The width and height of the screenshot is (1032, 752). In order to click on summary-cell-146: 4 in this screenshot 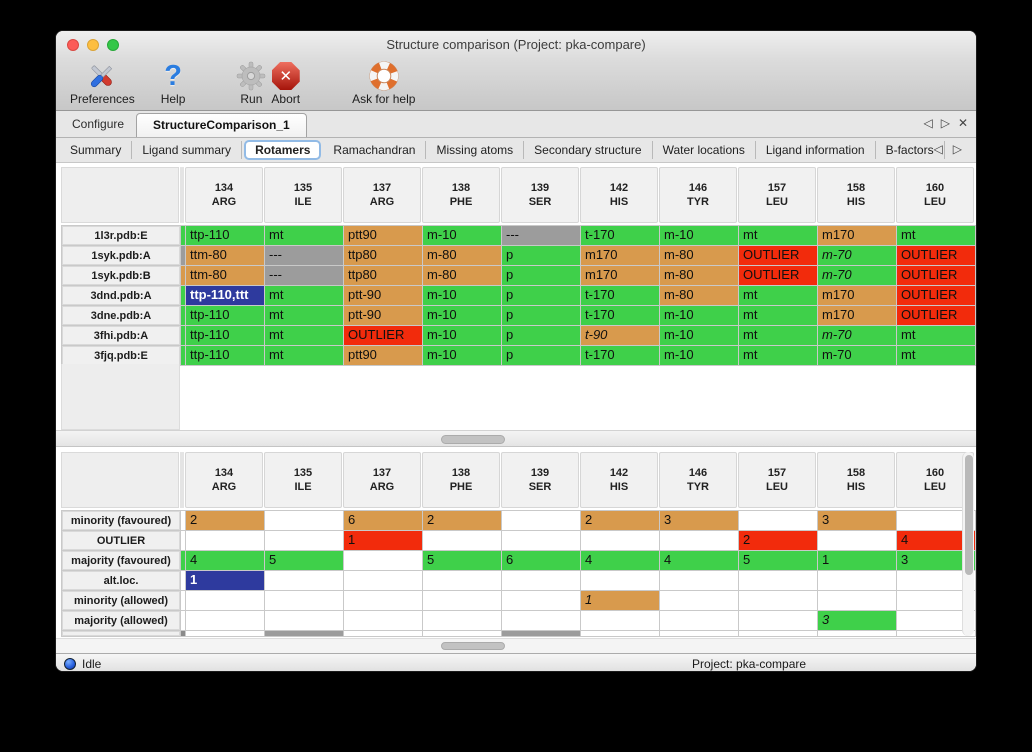, I will do `click(699, 560)`.